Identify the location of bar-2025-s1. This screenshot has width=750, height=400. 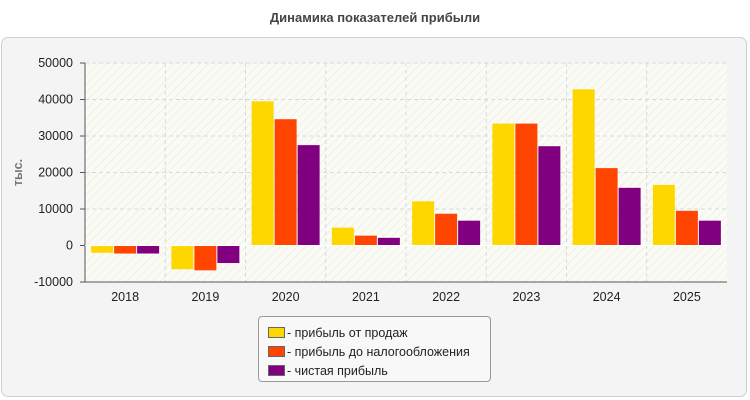
(663, 215).